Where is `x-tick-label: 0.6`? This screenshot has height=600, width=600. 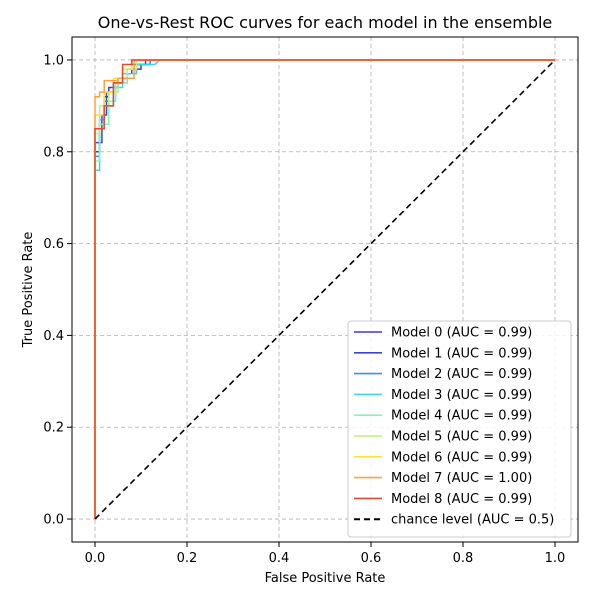 x-tick-label: 0.6 is located at coordinates (371, 558).